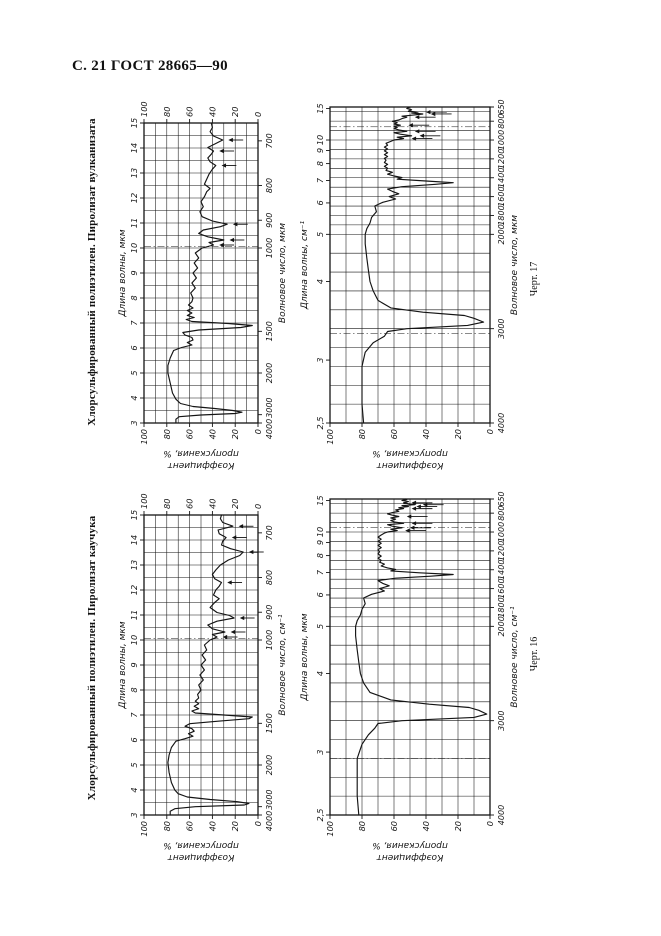 Image resolution: width=661 pixels, height=936 pixels. What do you see at coordinates (501, 588) in the screenshot?
I see `svg-text: 1600` at bounding box center [501, 588].